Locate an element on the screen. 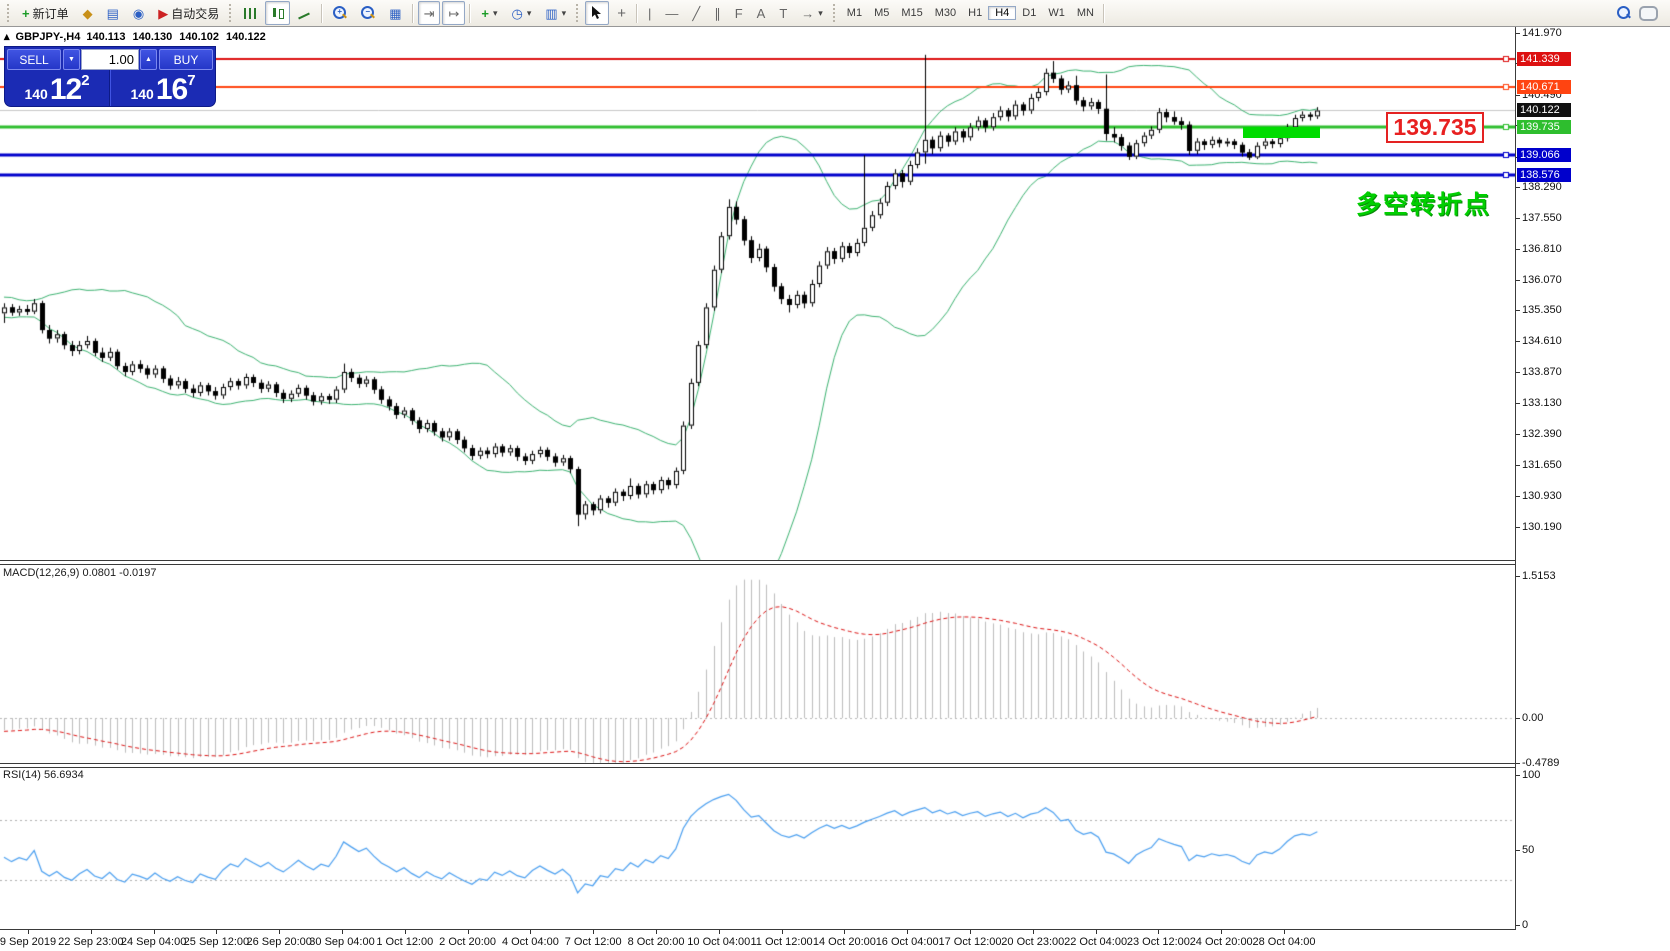  zoom-in-button: + is located at coordinates (340, 13).